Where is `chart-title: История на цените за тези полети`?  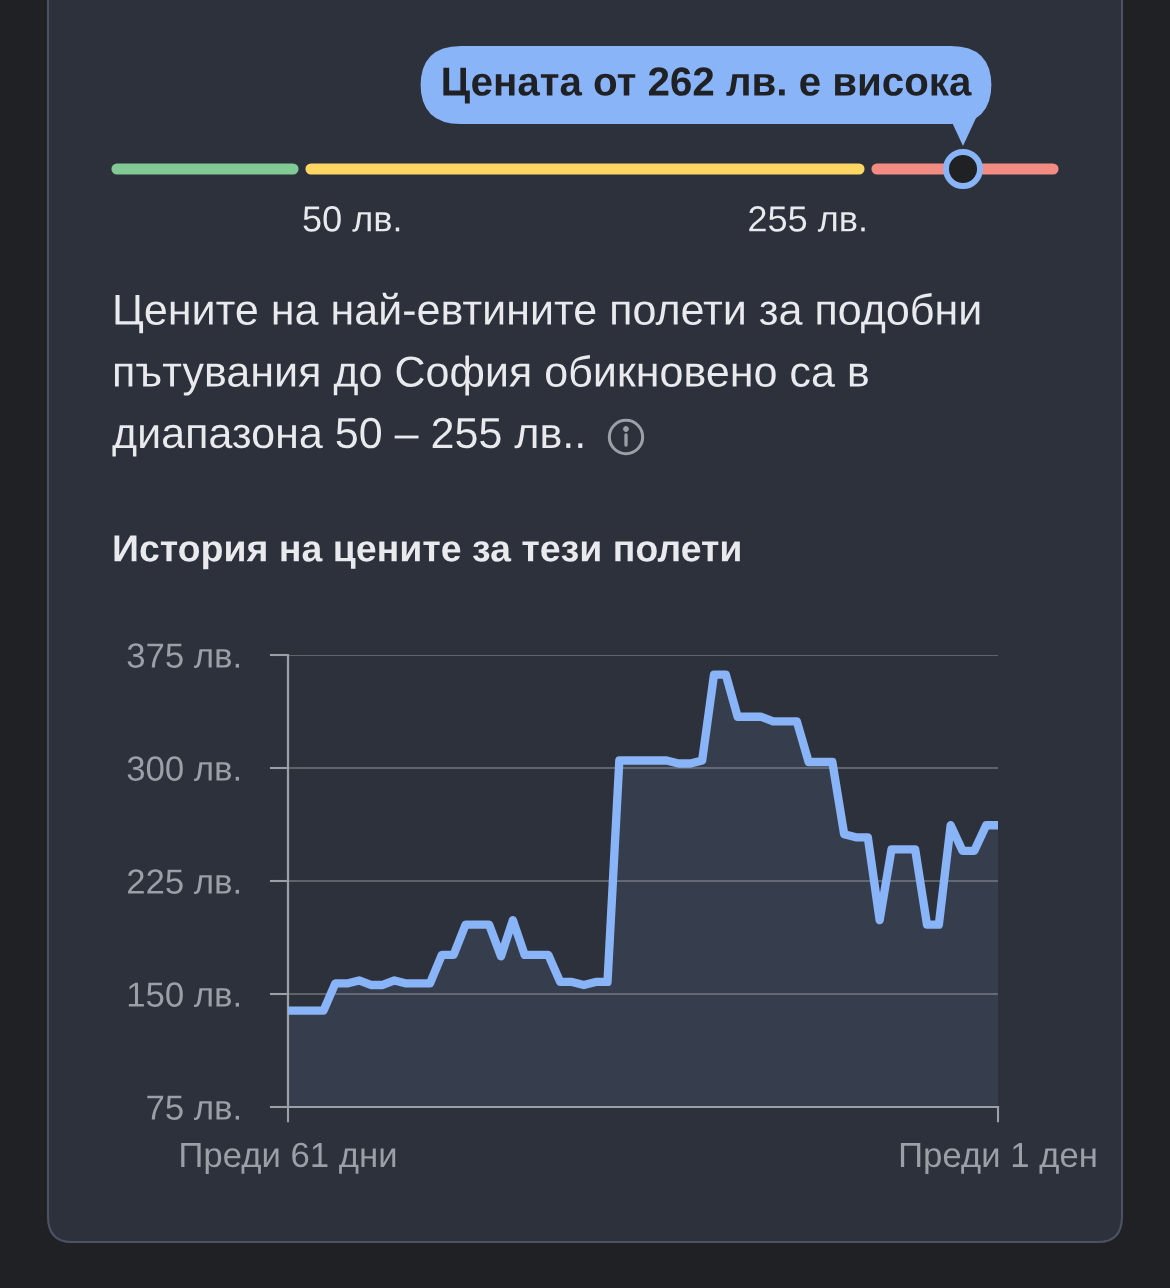
chart-title: История на цените за тези полети is located at coordinates (427, 552).